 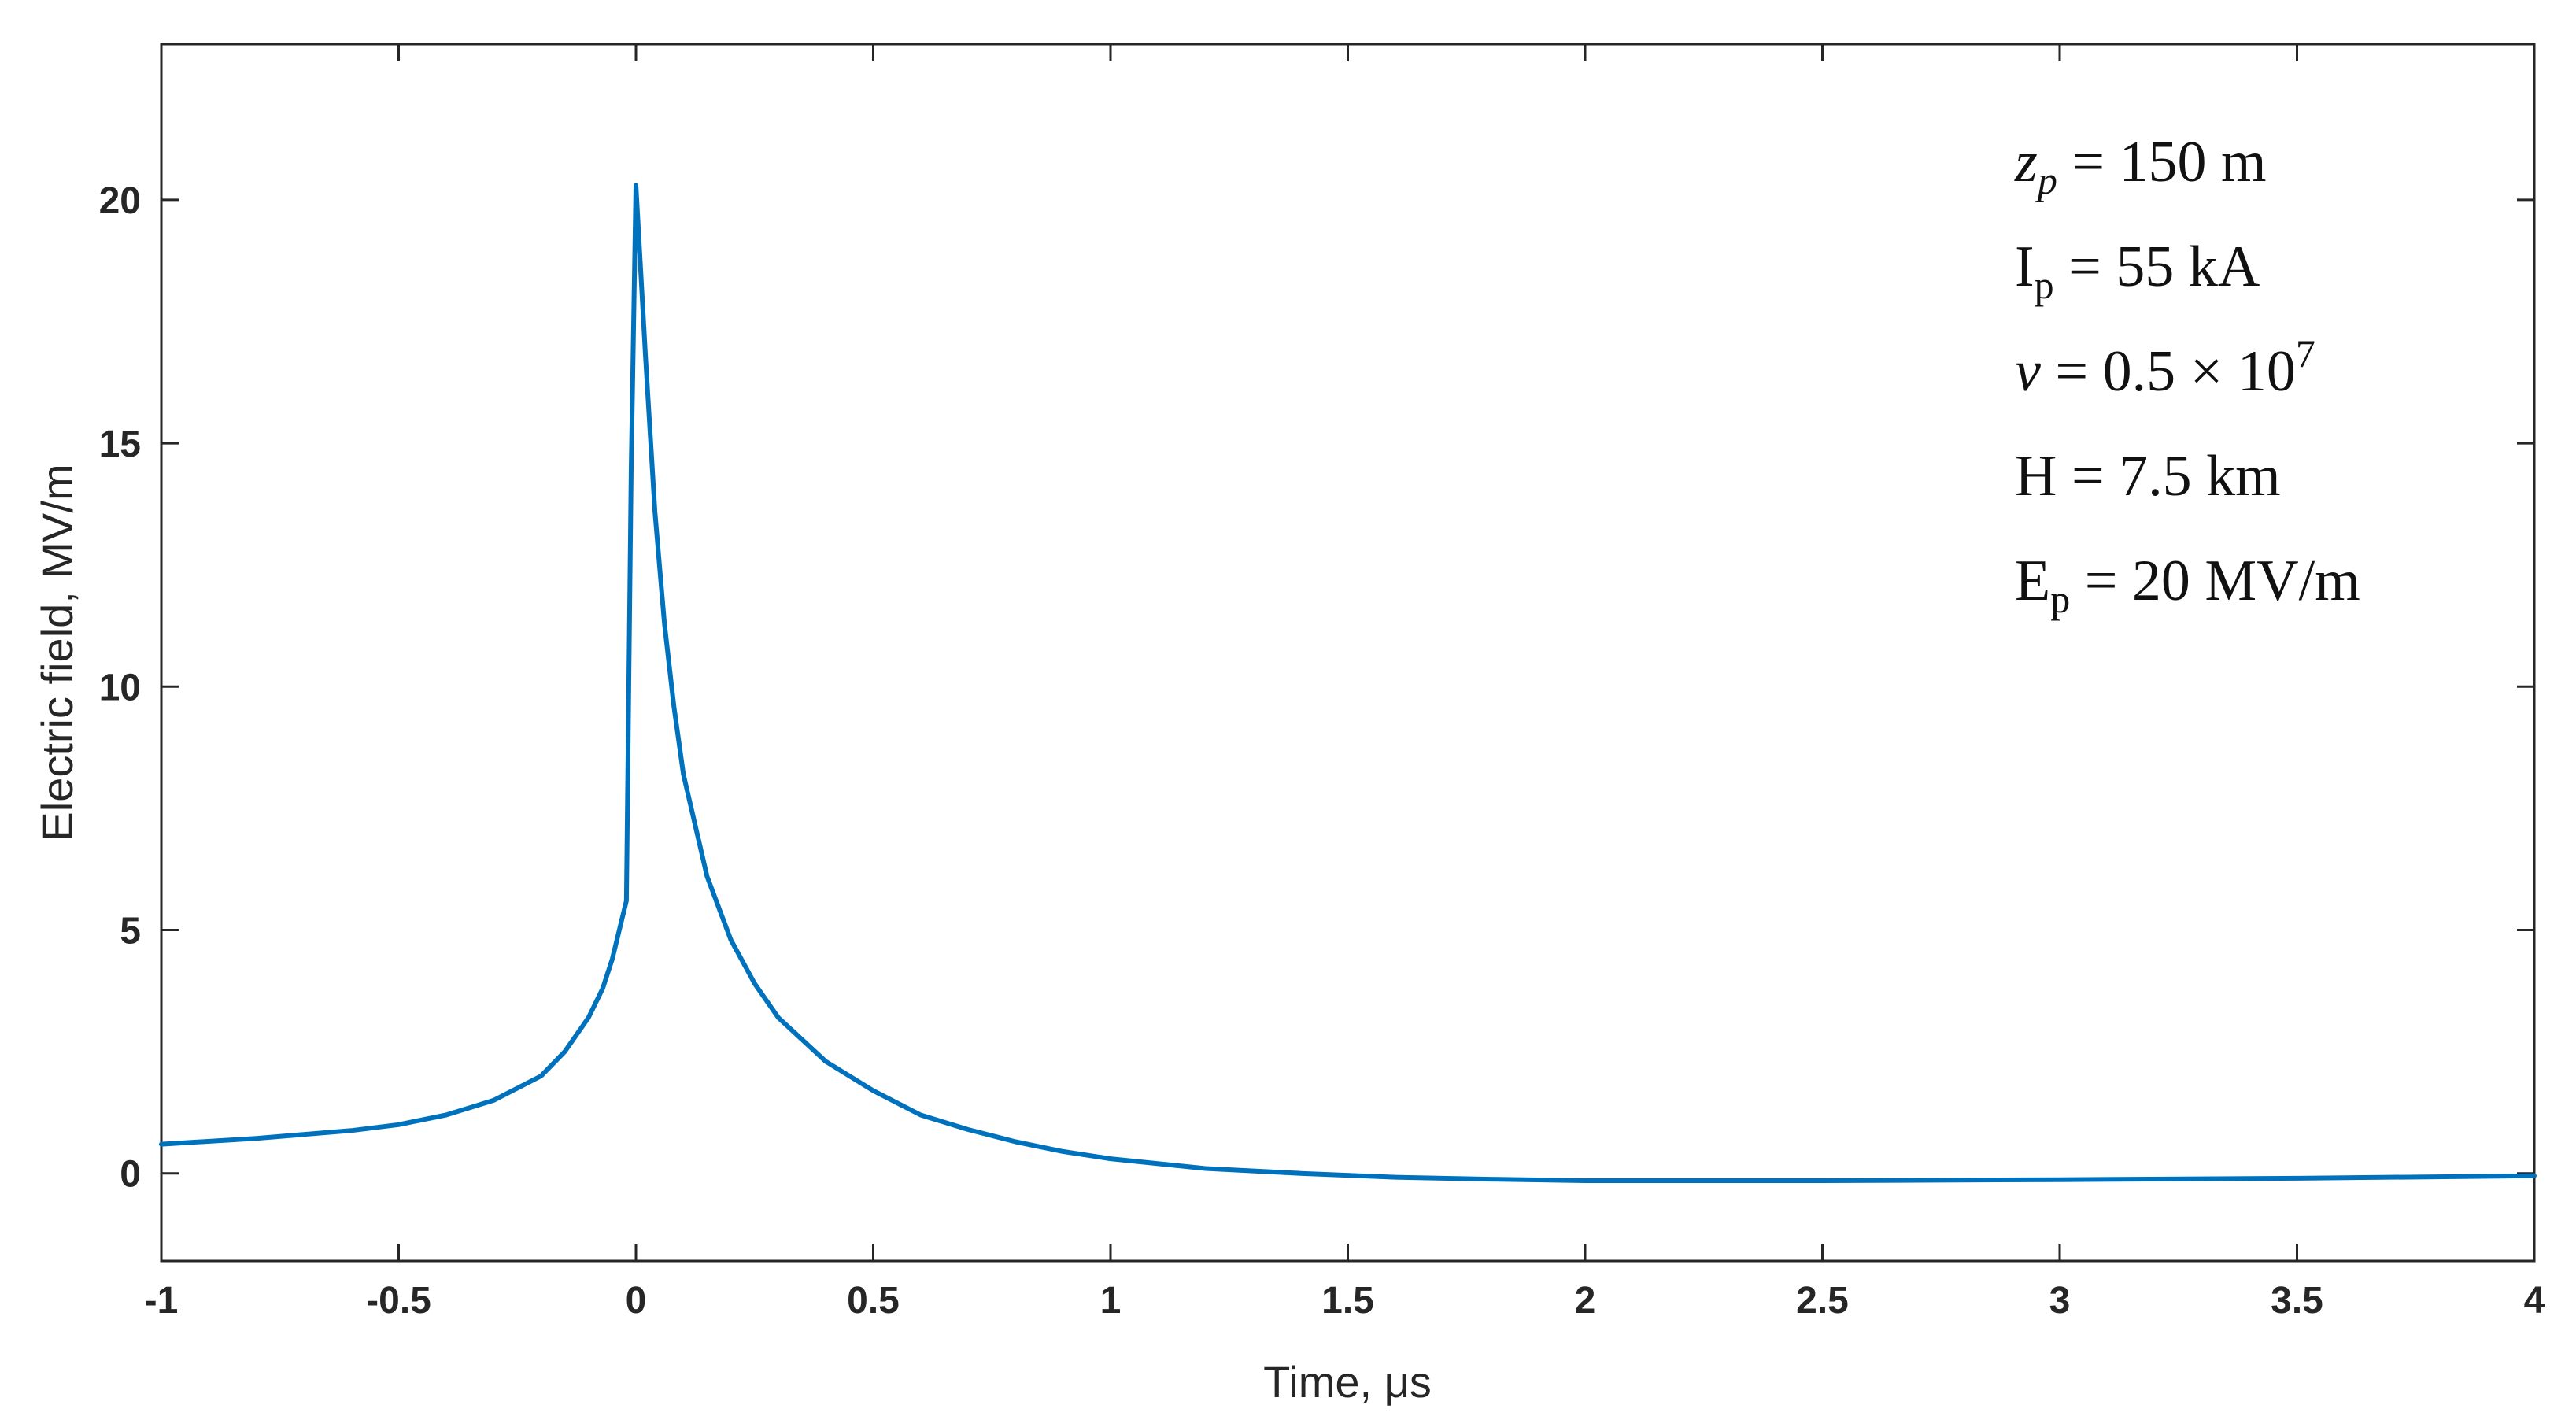 What do you see at coordinates (162, 1301) in the screenshot?
I see `x-tick-label: -1` at bounding box center [162, 1301].